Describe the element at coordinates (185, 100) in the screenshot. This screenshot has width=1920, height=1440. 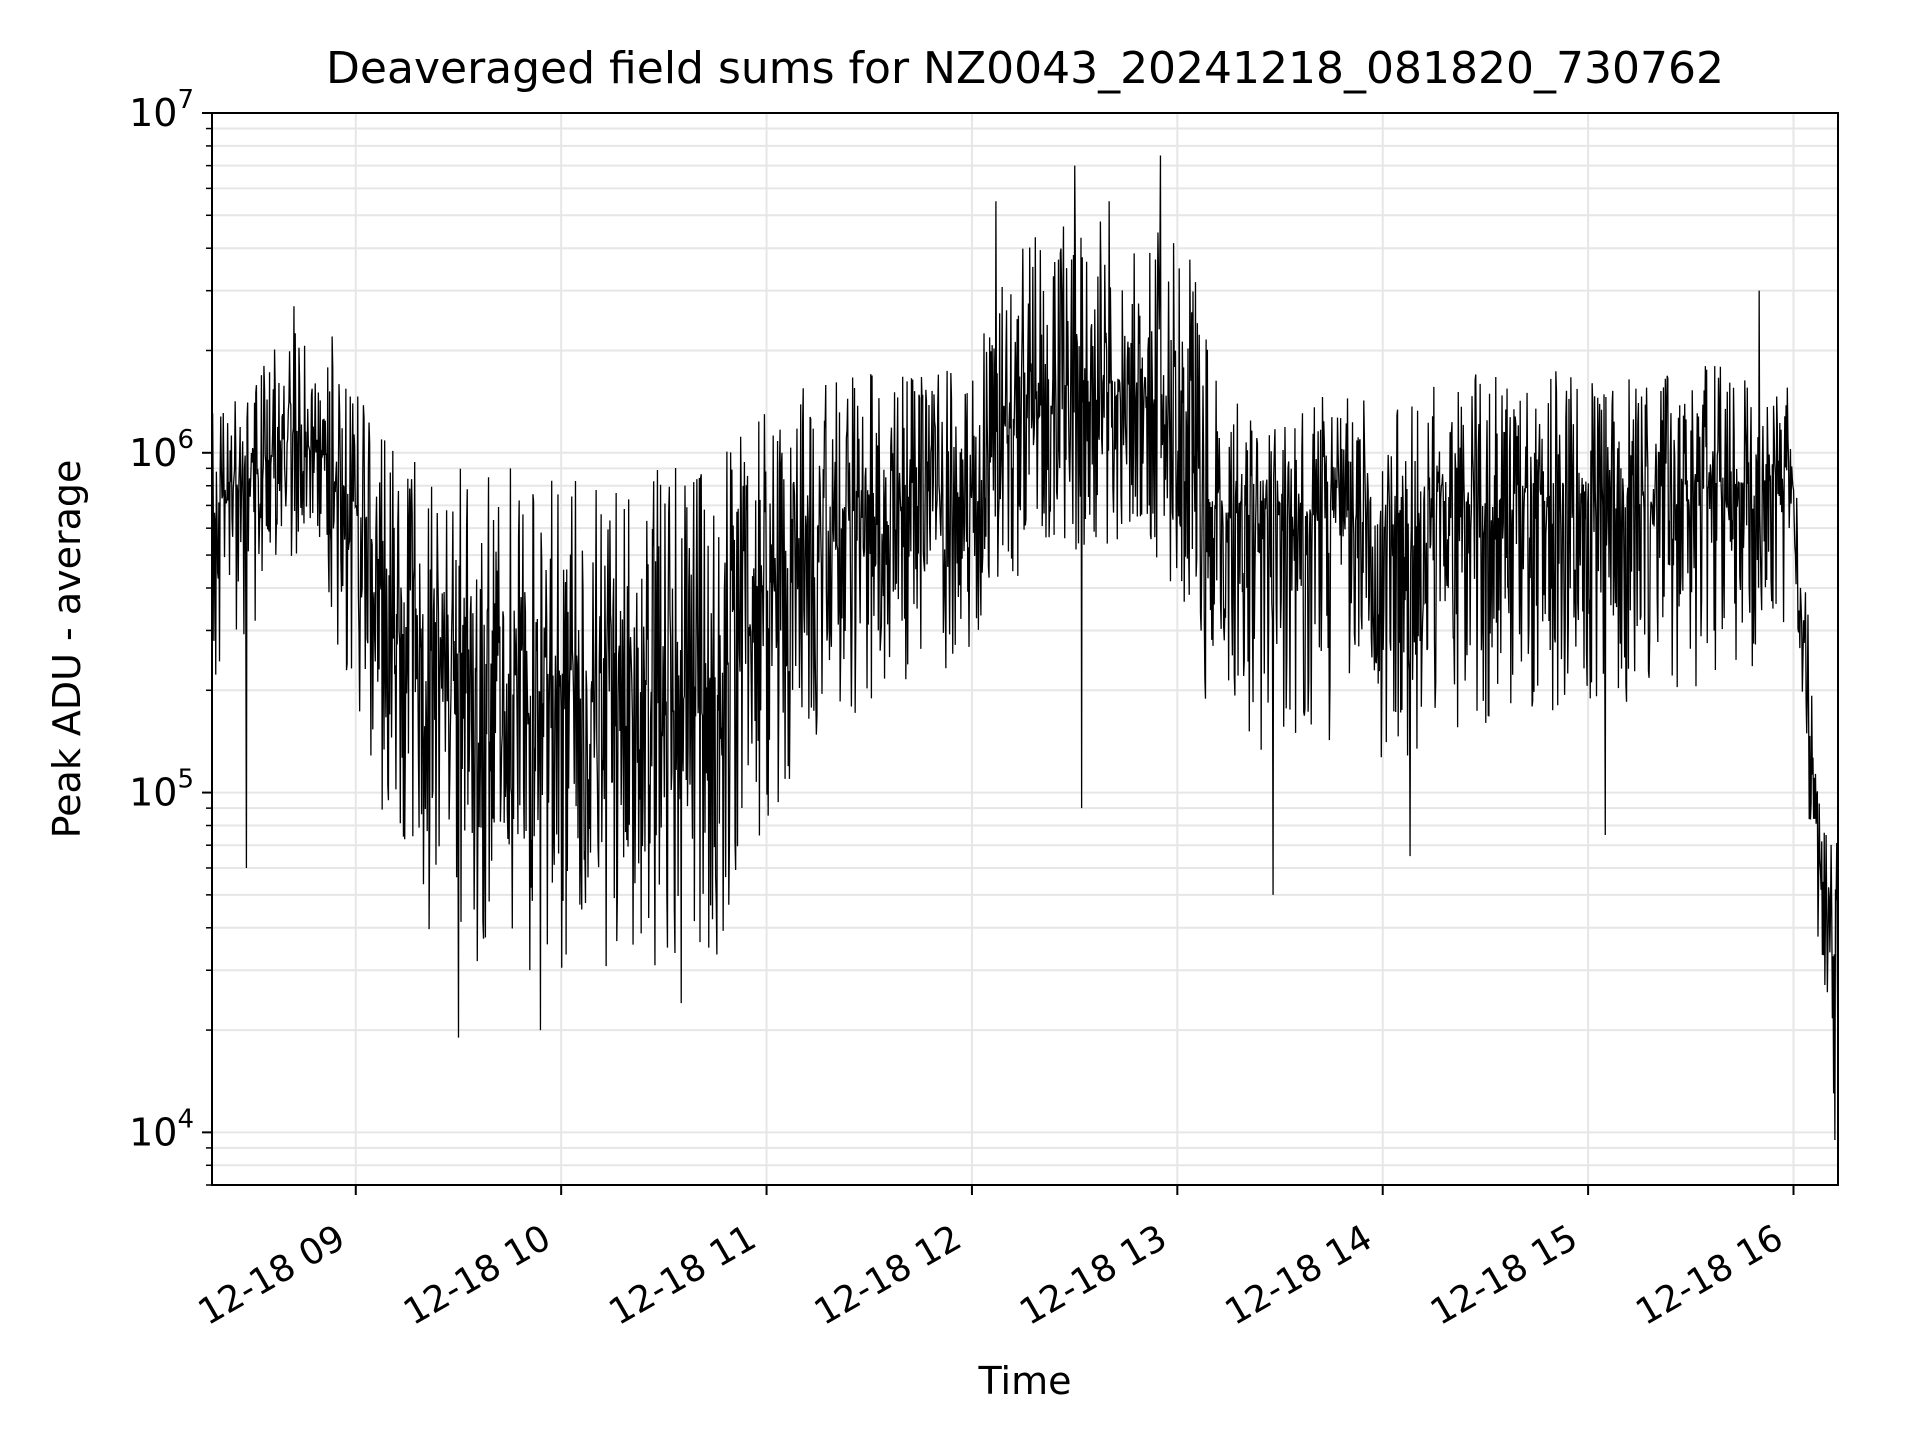
I see `y-tick-exponent: 7` at that location.